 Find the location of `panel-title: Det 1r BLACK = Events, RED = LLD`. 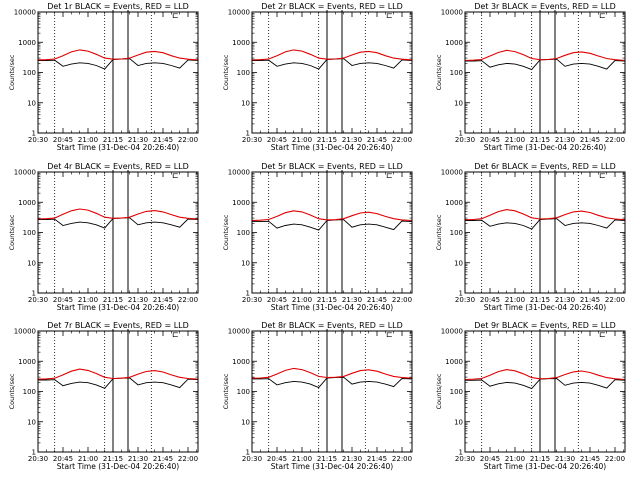

panel-title: Det 1r BLACK = Events, RED = LLD is located at coordinates (118, 6).